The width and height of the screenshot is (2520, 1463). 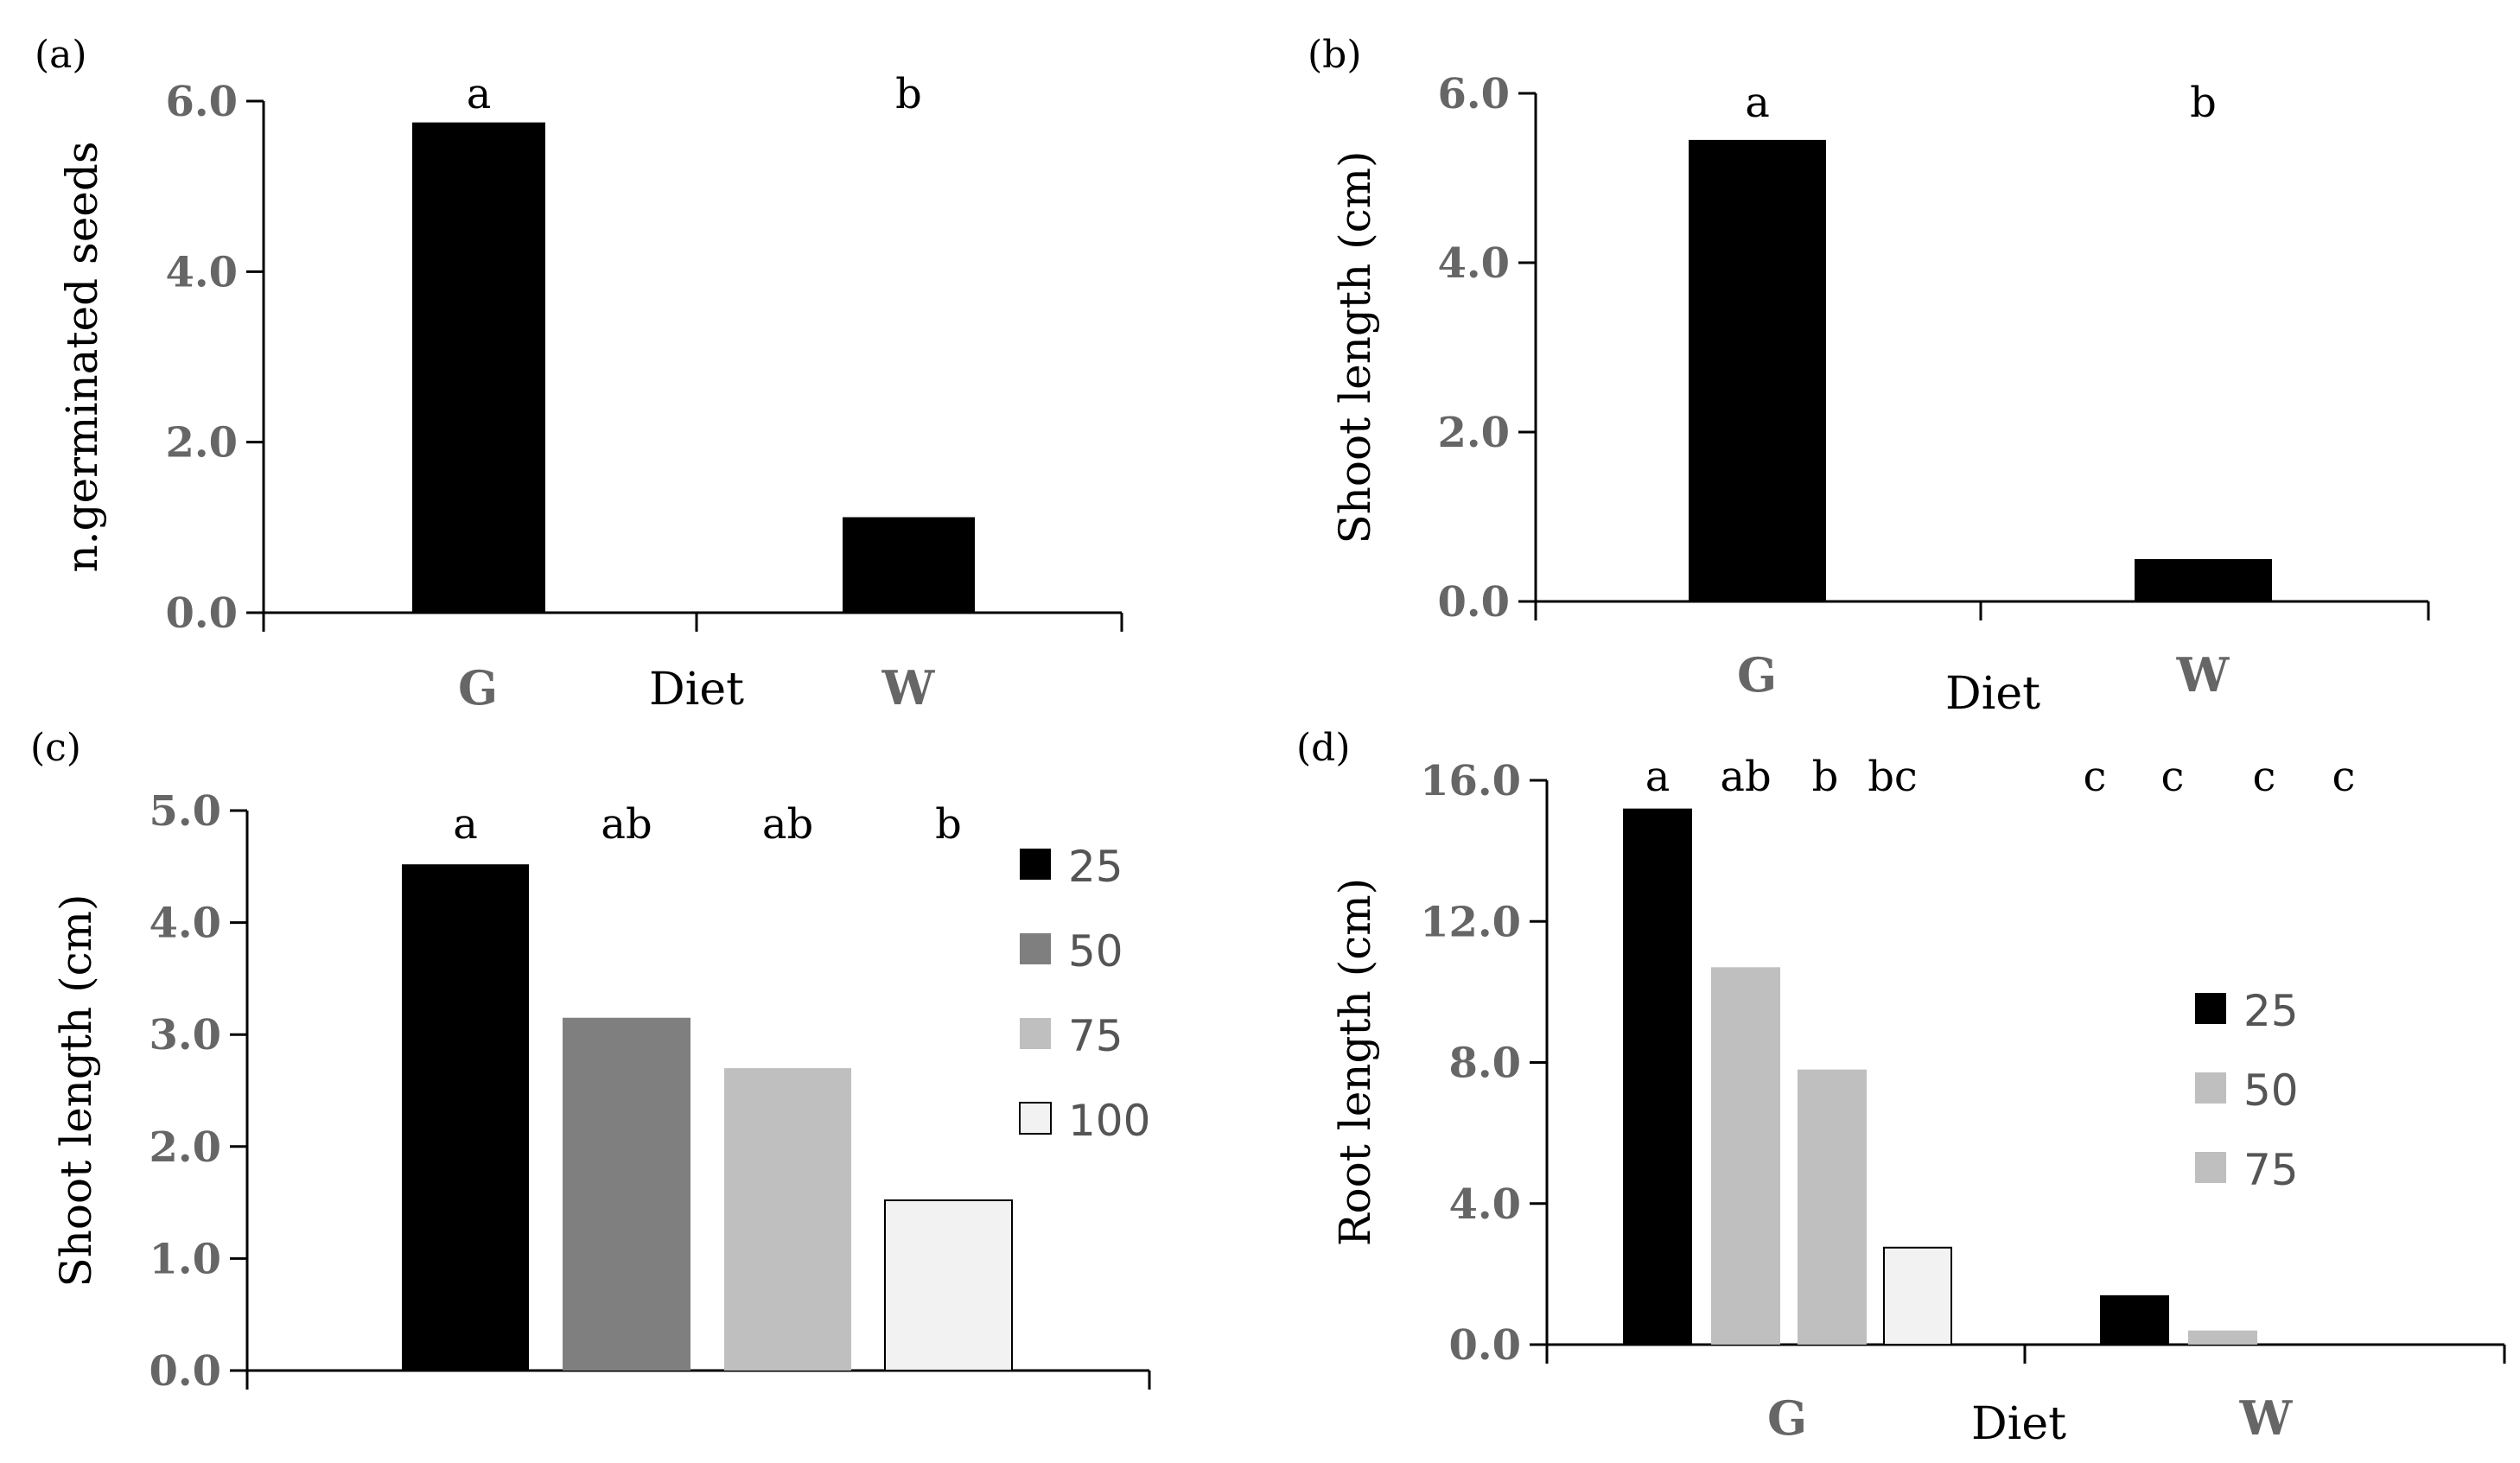 I want to click on y-axis-title: Root length (cm), so click(x=1355, y=1062).